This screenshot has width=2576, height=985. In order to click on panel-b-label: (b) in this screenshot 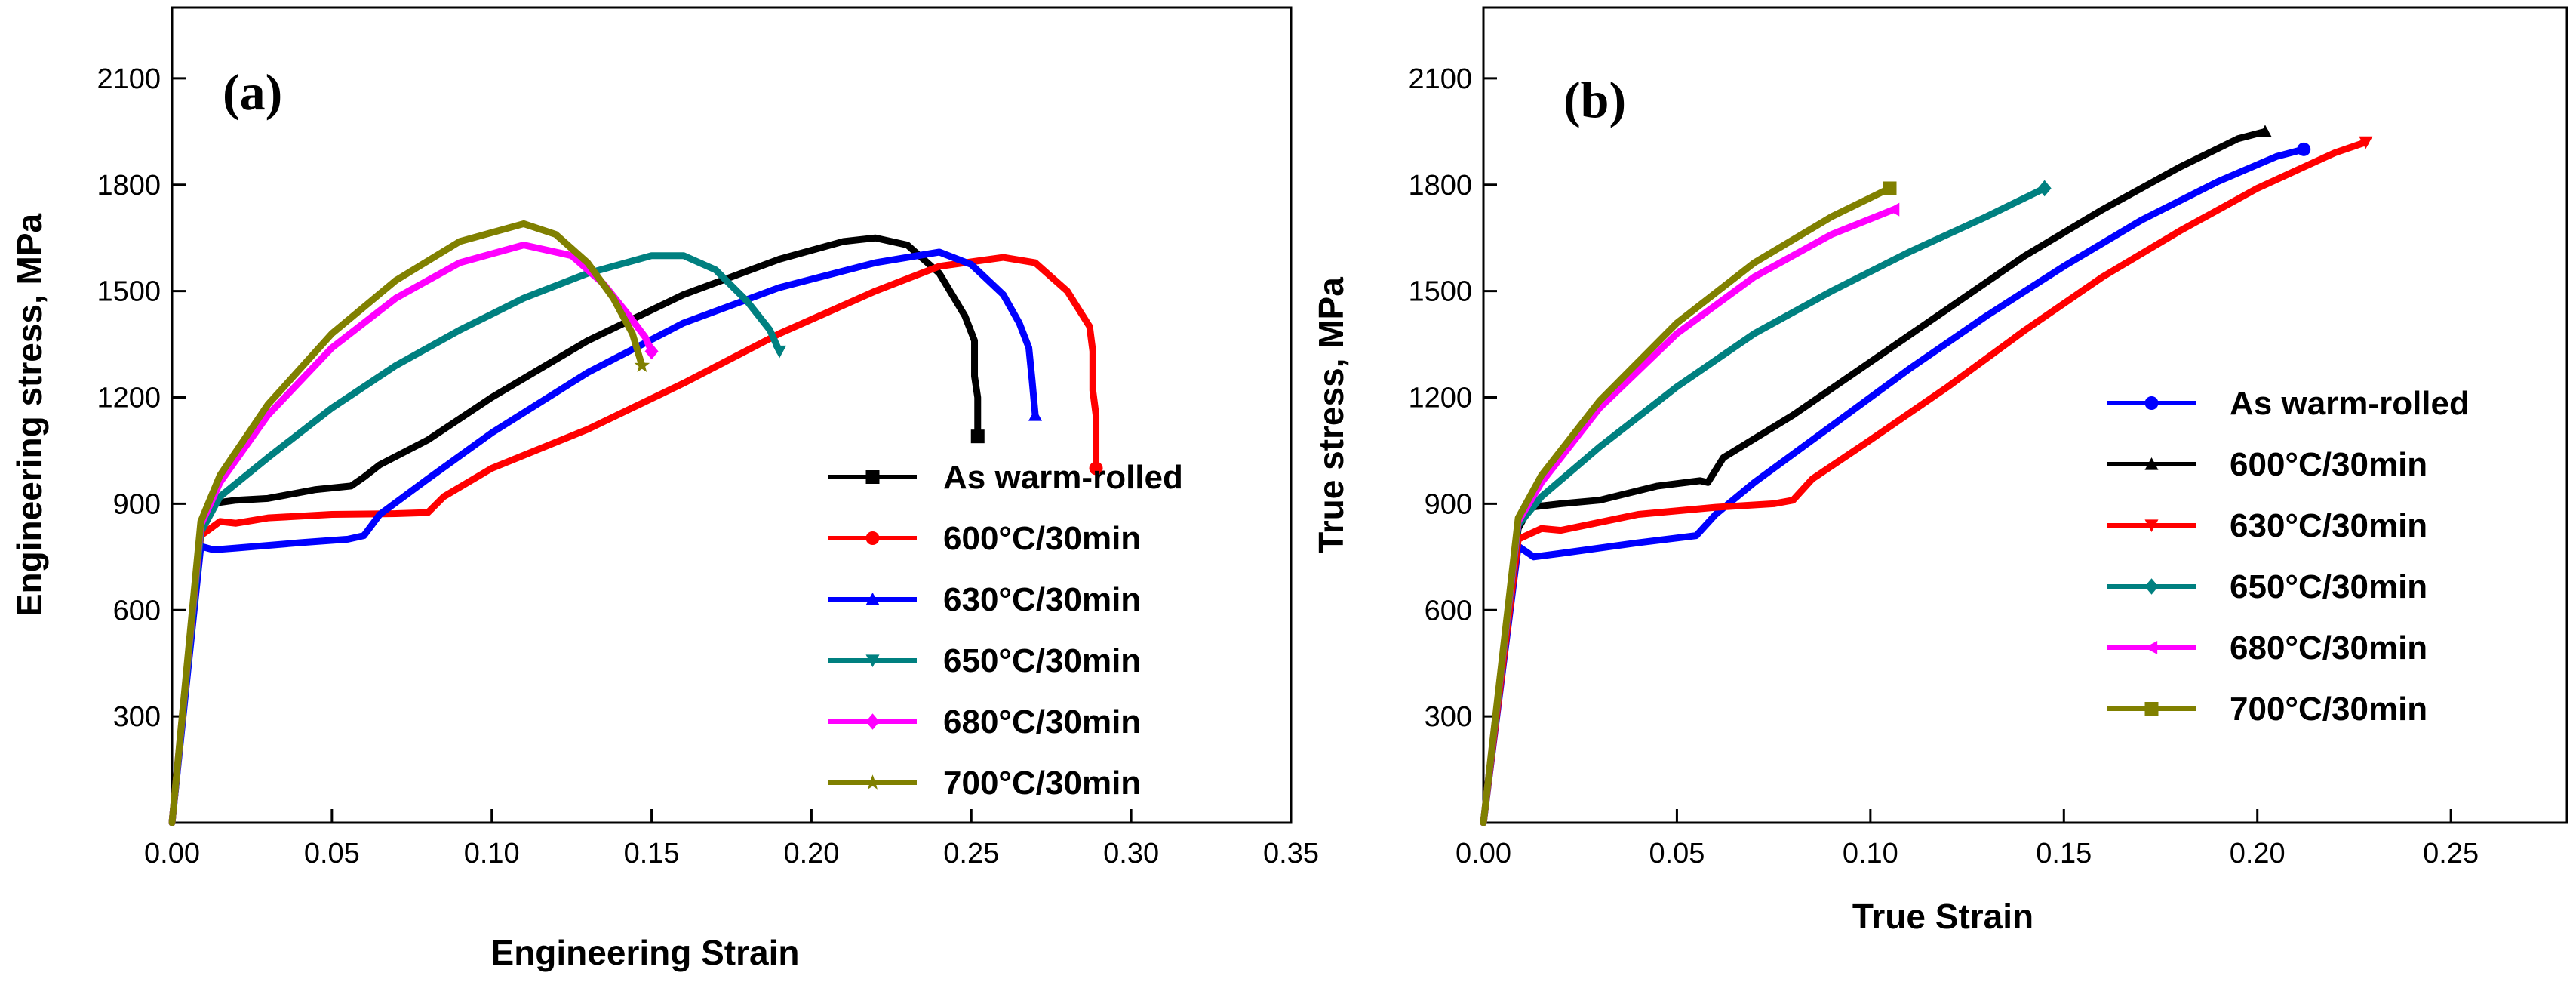, I will do `click(1594, 100)`.